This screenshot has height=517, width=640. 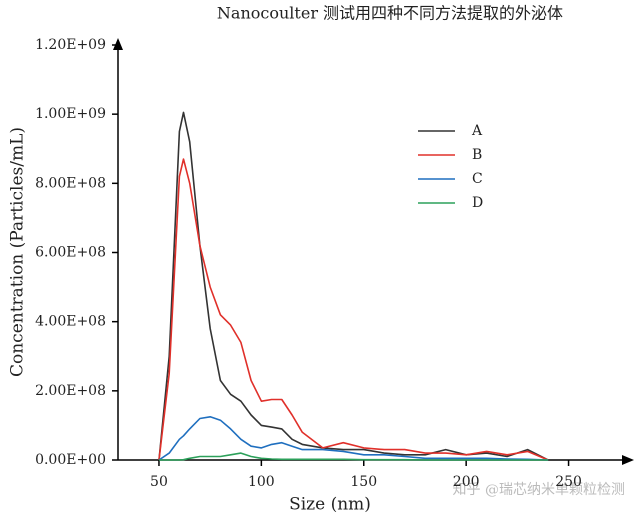 I want to click on legend-label: A, so click(x=477, y=131).